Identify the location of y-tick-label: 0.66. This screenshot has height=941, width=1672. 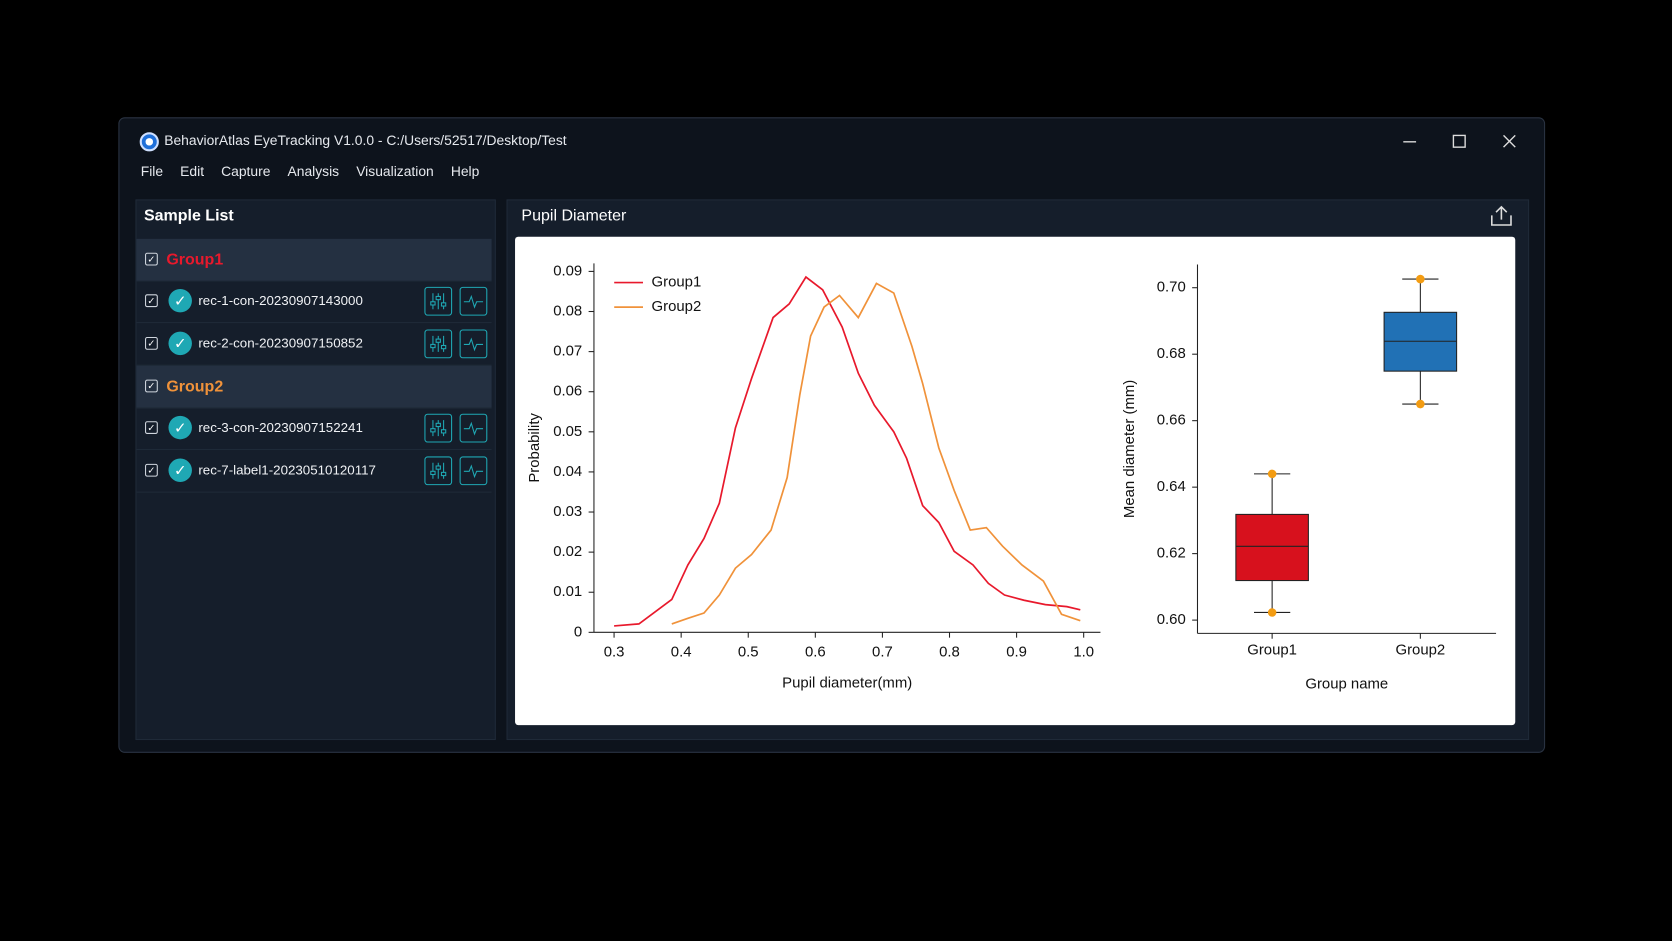
(1171, 420).